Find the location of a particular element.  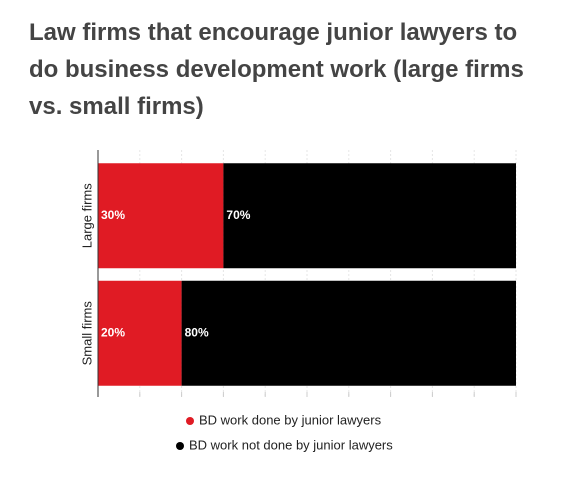

data-label: 20% is located at coordinates (113, 332).